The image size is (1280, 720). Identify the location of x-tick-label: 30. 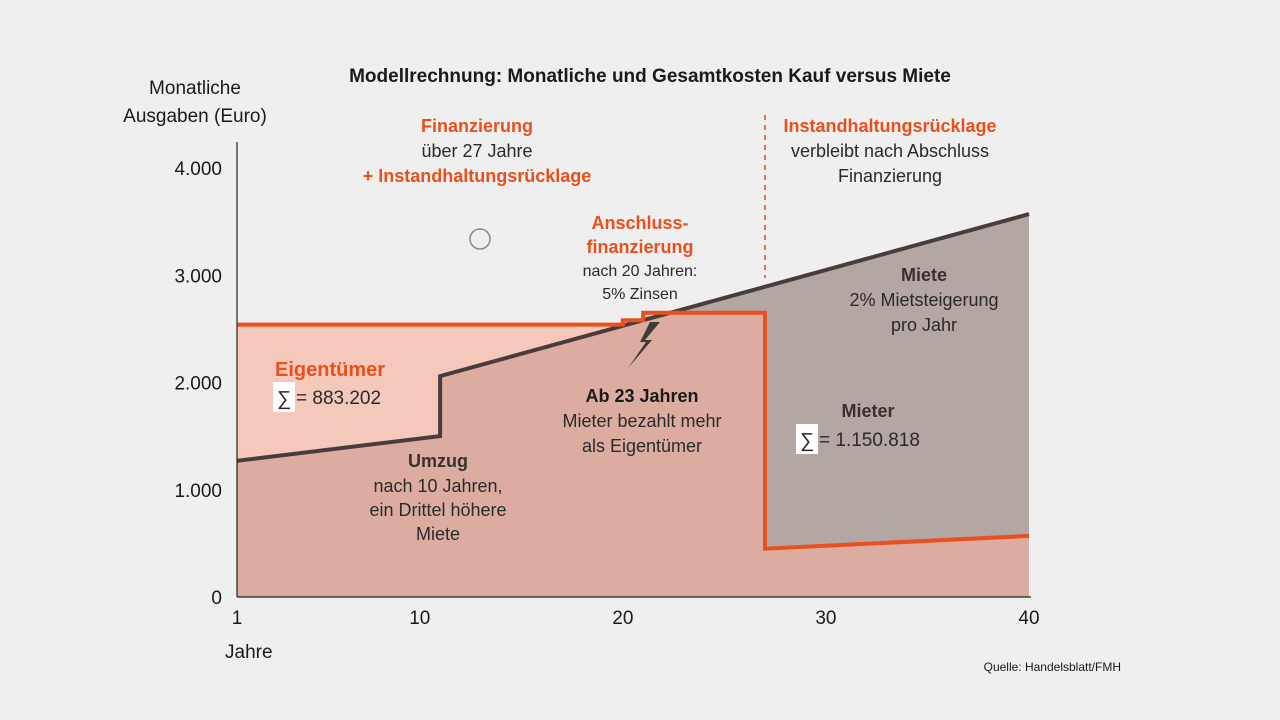
(825, 618).